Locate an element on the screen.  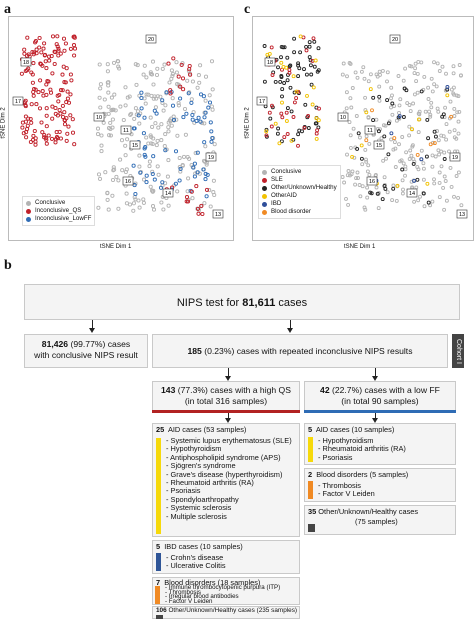
list-item: - Factor V Leiden is located at coordinates (346, 494).